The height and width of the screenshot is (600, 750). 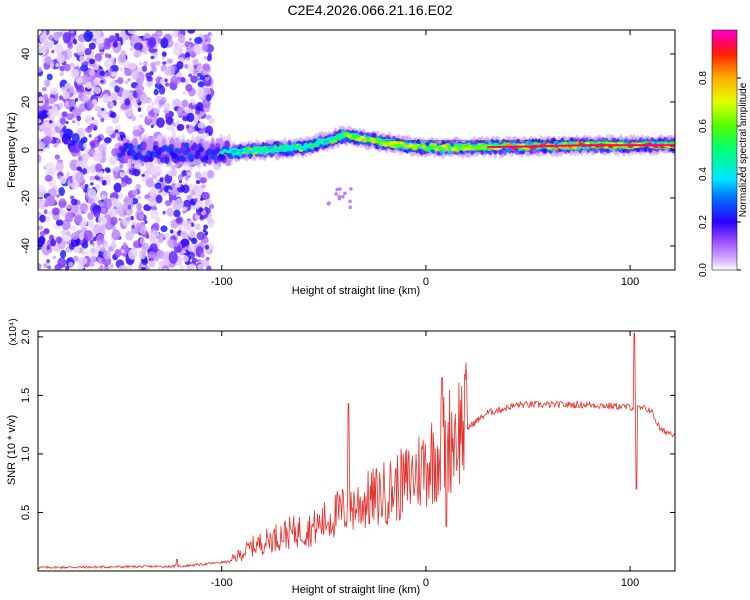 I want to click on x-tick-label: 0, so click(x=426, y=583).